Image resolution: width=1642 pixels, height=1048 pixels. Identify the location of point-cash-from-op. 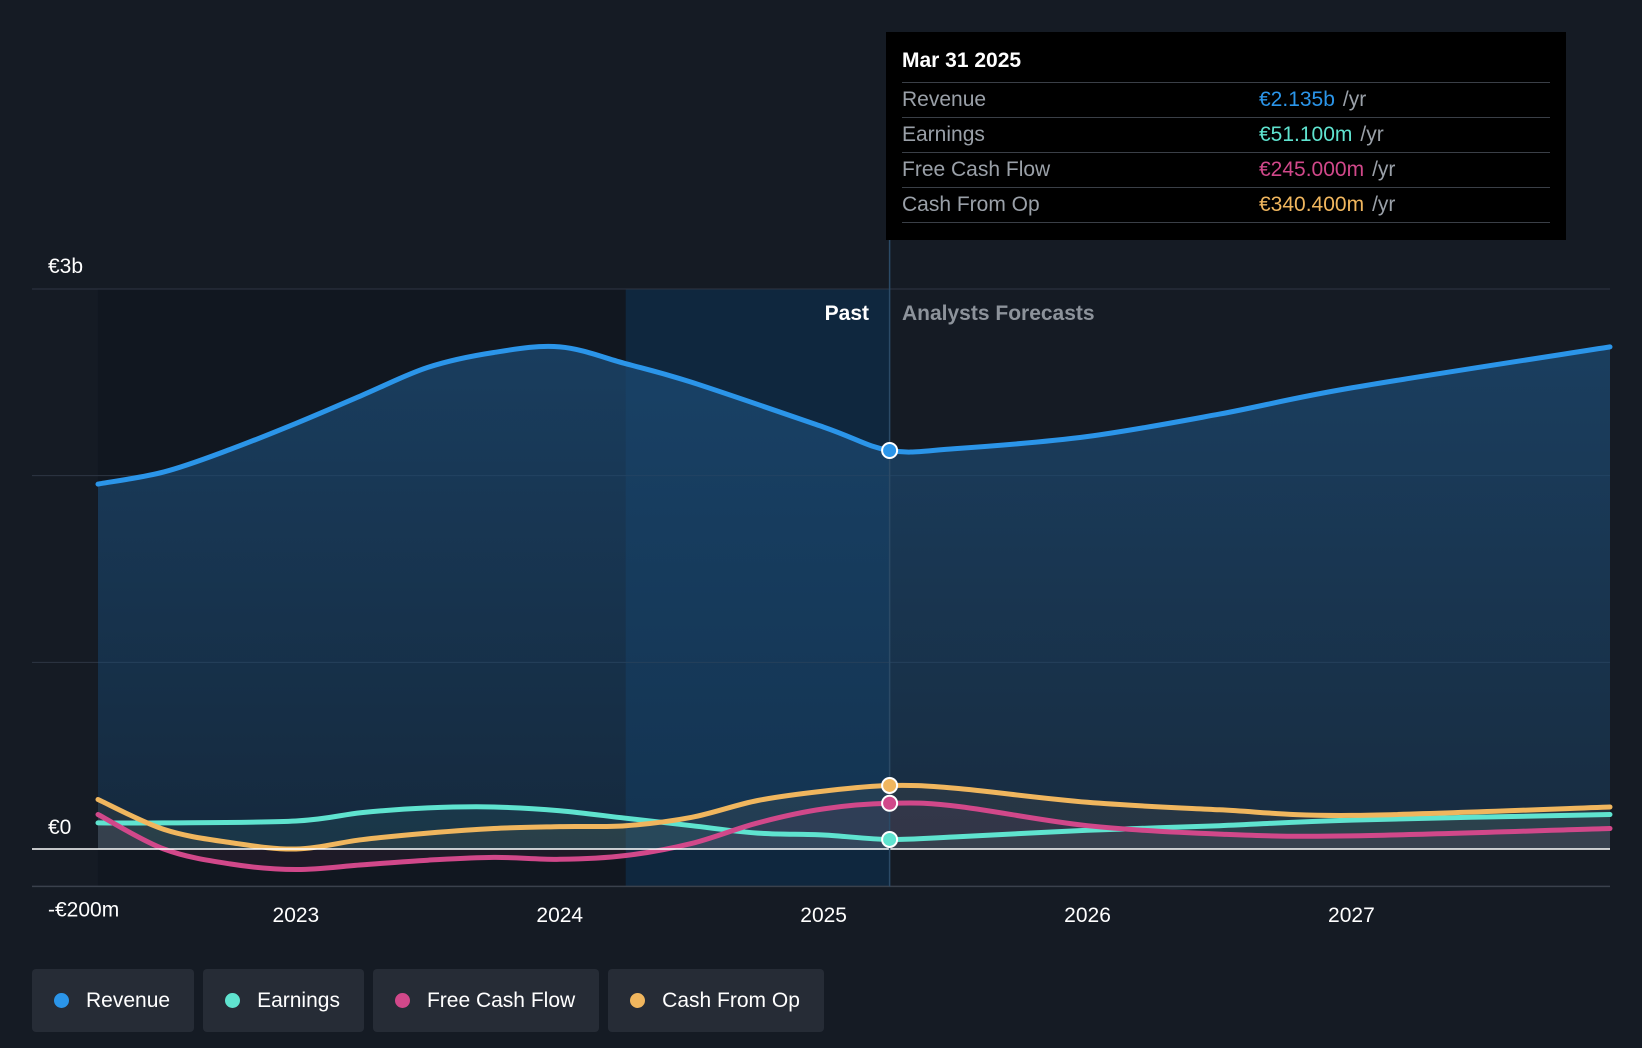
(890, 785).